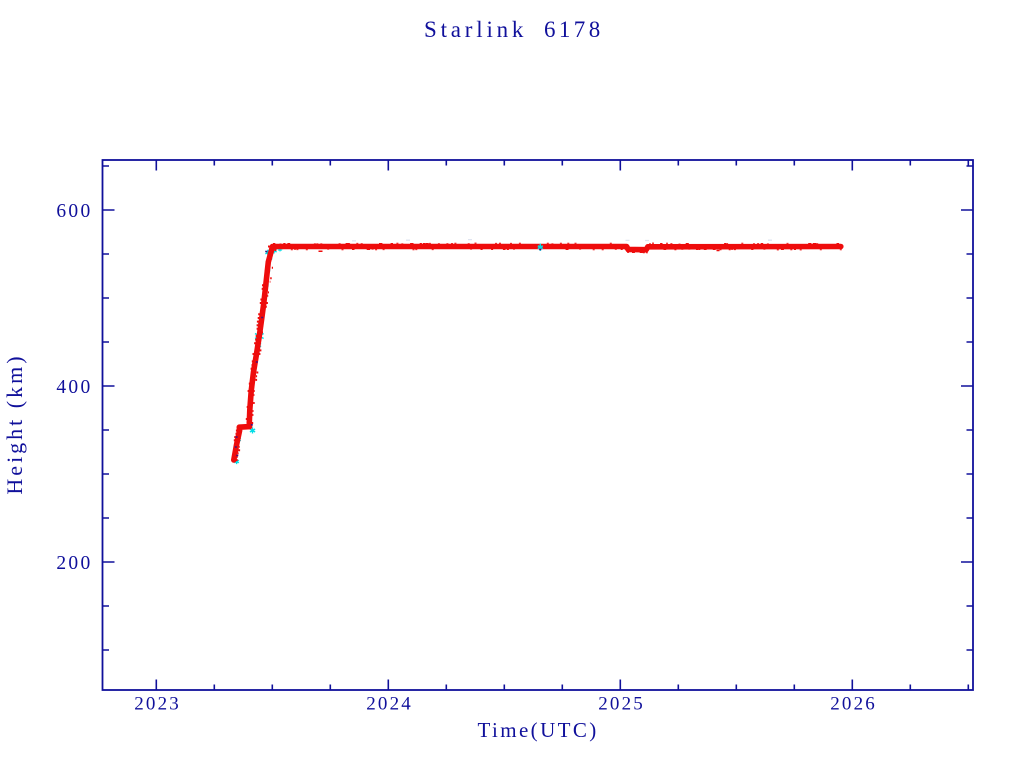  Describe the element at coordinates (538, 730) in the screenshot. I see `svg-text: Time(UTC)` at that location.